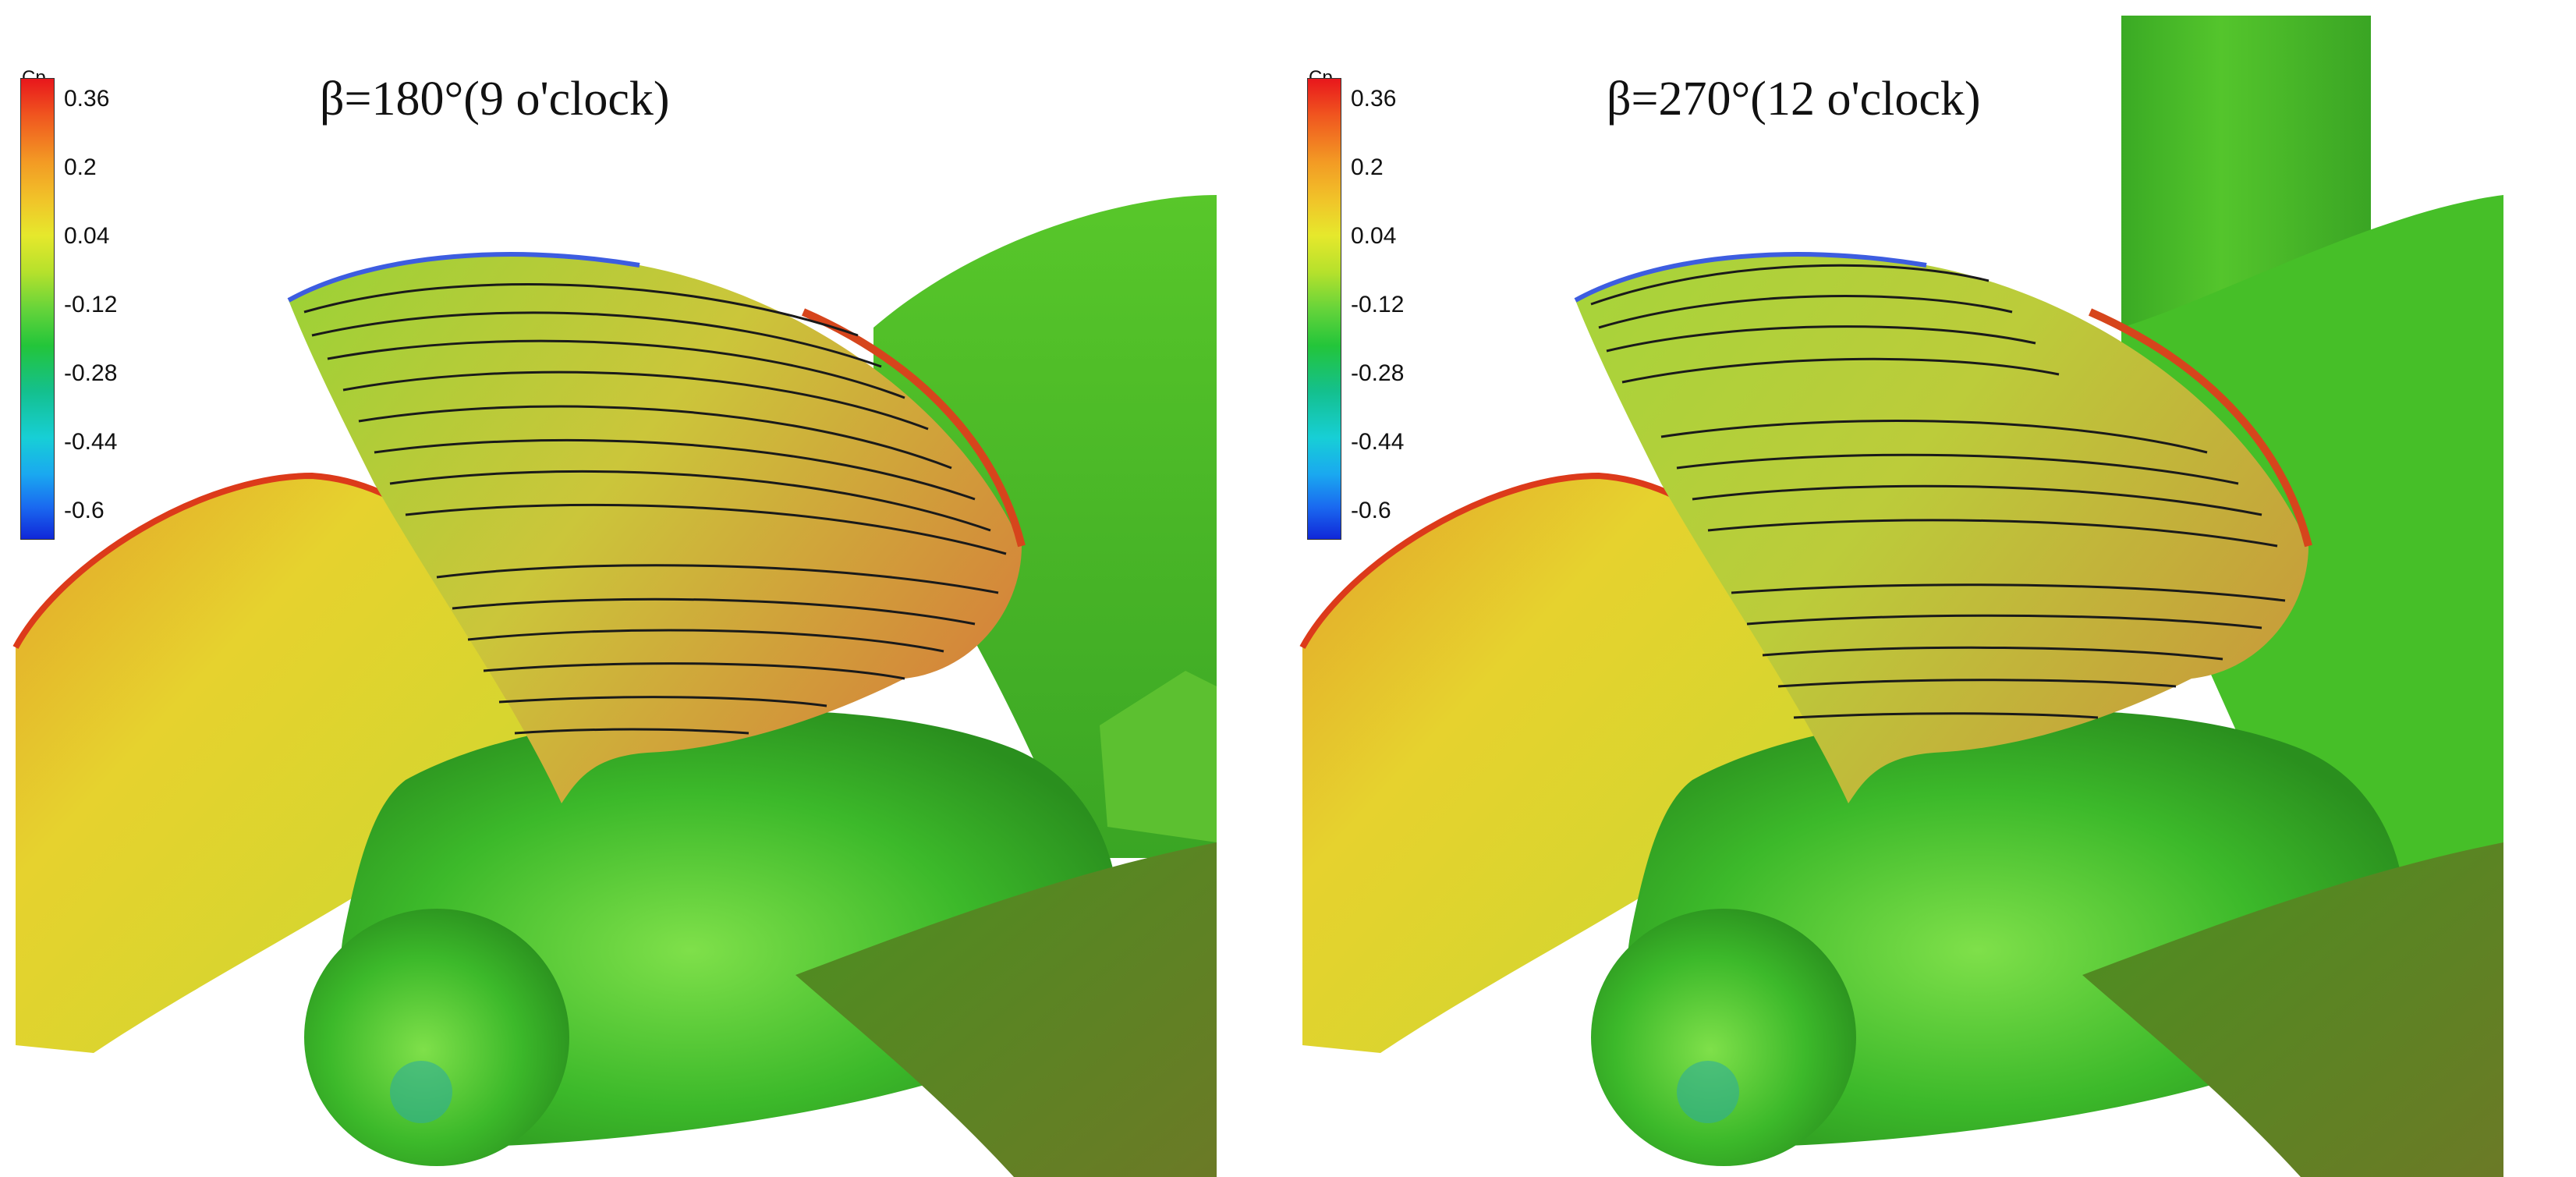 The height and width of the screenshot is (1177, 2576). Describe the element at coordinates (2312, 546) in the screenshot. I see `rudder-body` at that location.